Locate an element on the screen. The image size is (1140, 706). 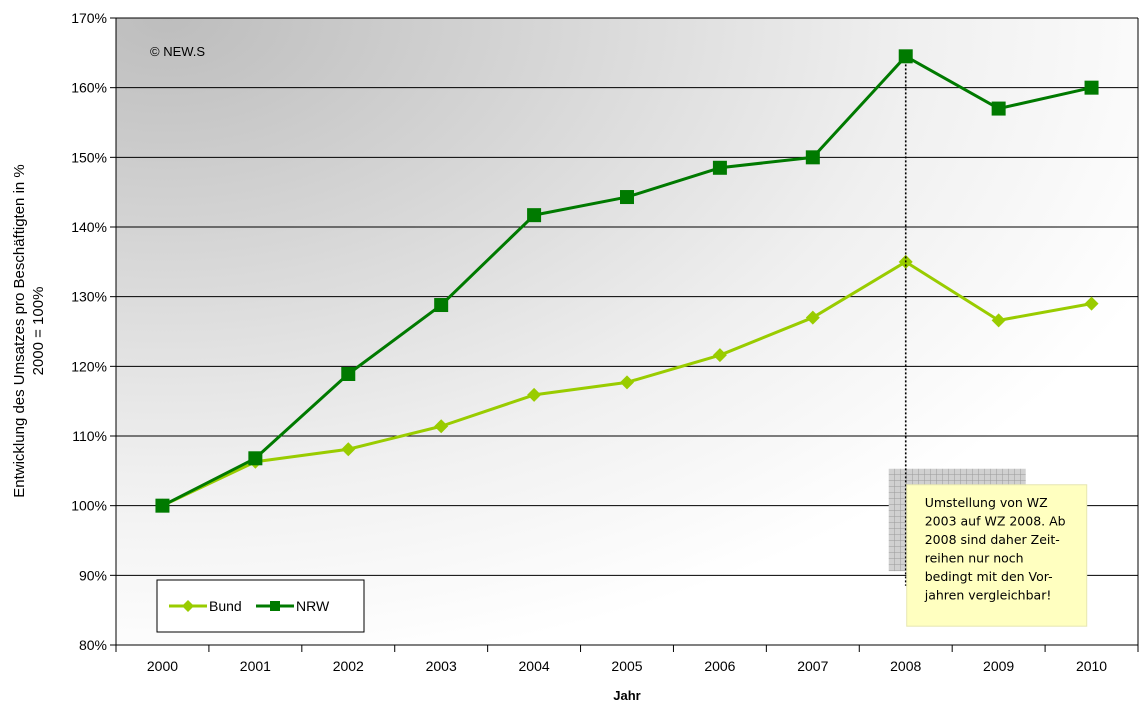
x-tick-label: 2000 is located at coordinates (162, 666).